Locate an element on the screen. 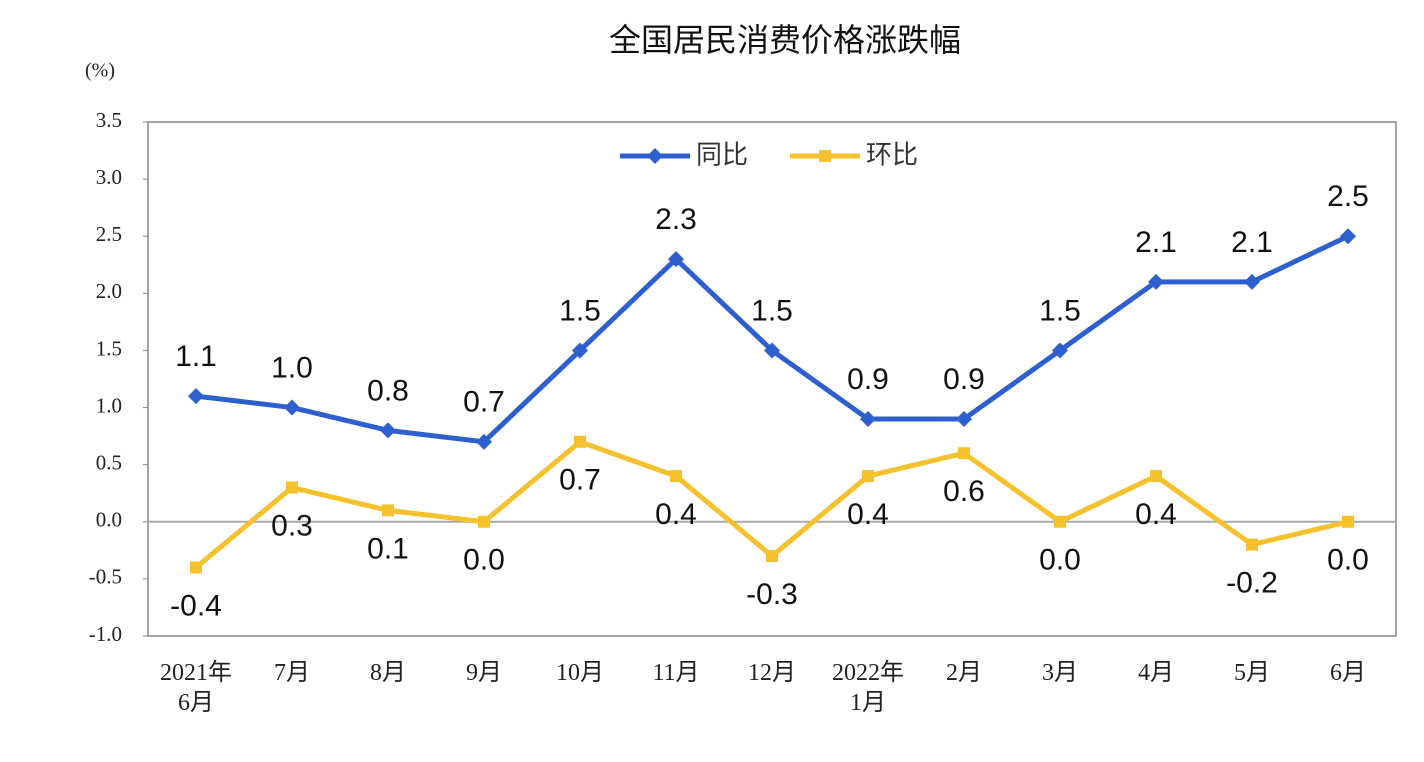  y-tick-label: 2.5 is located at coordinates (109, 234).